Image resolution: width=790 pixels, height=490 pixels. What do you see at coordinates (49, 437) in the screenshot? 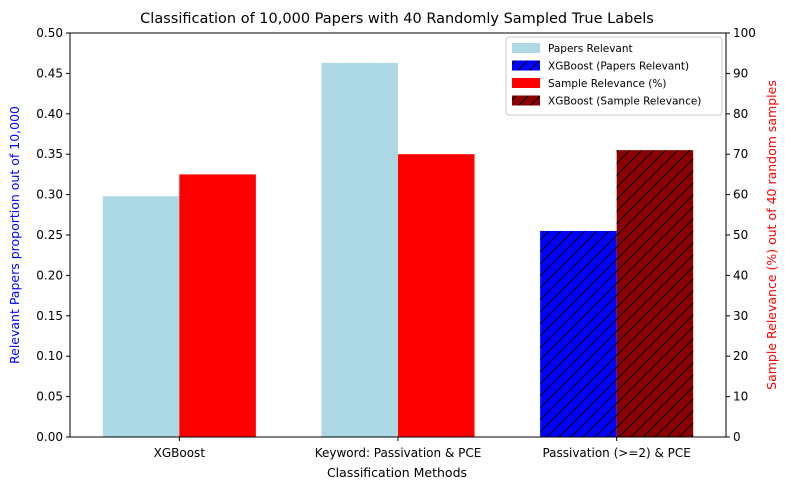
I see `left-tick-label: 0.00` at bounding box center [49, 437].